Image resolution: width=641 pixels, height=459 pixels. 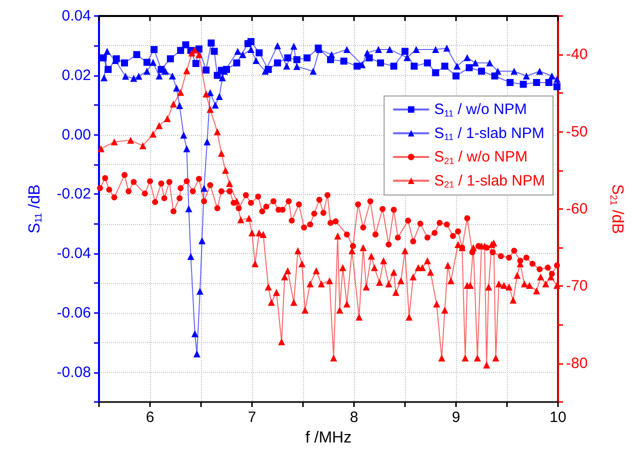 I want to click on y2-tick-label: -70, so click(x=577, y=286).